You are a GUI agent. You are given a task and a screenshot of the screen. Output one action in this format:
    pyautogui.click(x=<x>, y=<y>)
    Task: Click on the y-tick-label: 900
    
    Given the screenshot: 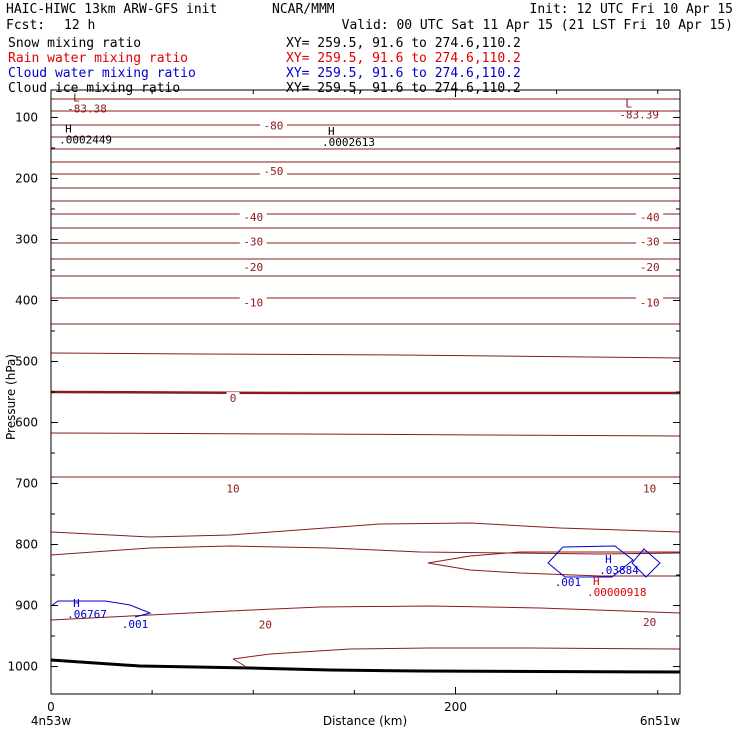 What is the action you would take?
    pyautogui.click(x=26, y=606)
    